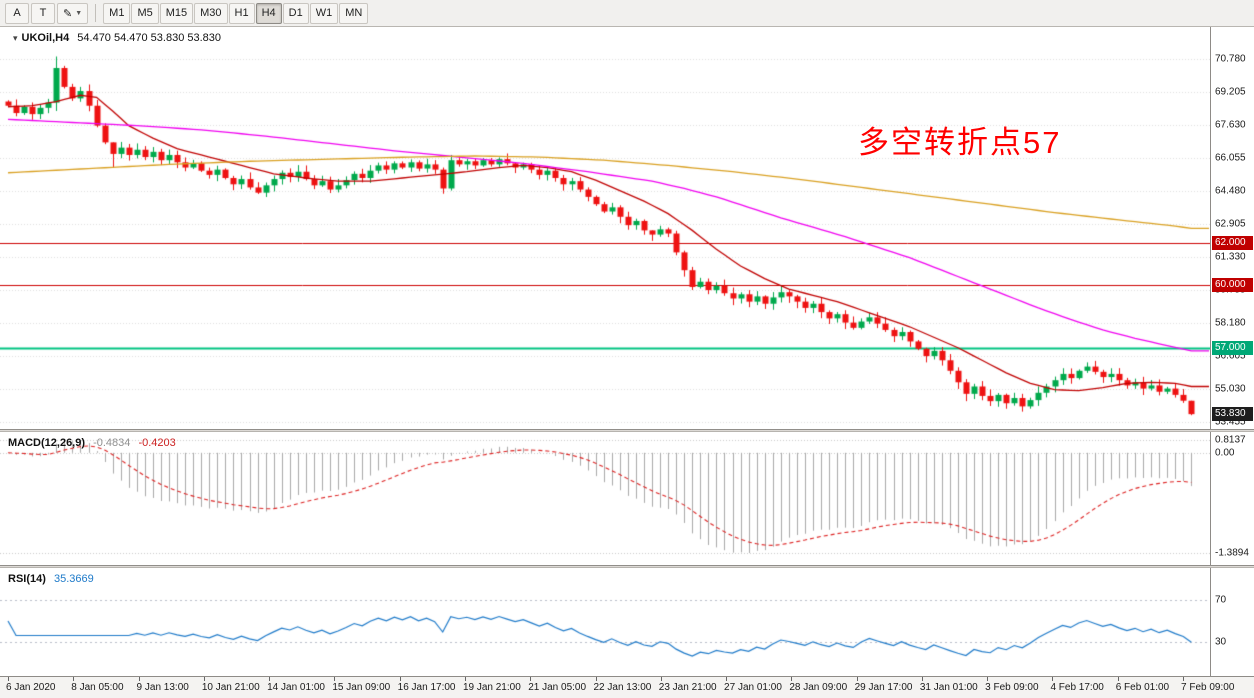 This screenshot has height=698, width=1254. Describe the element at coordinates (1230, 257) in the screenshot. I see `price-tick-label: 61.330` at that location.